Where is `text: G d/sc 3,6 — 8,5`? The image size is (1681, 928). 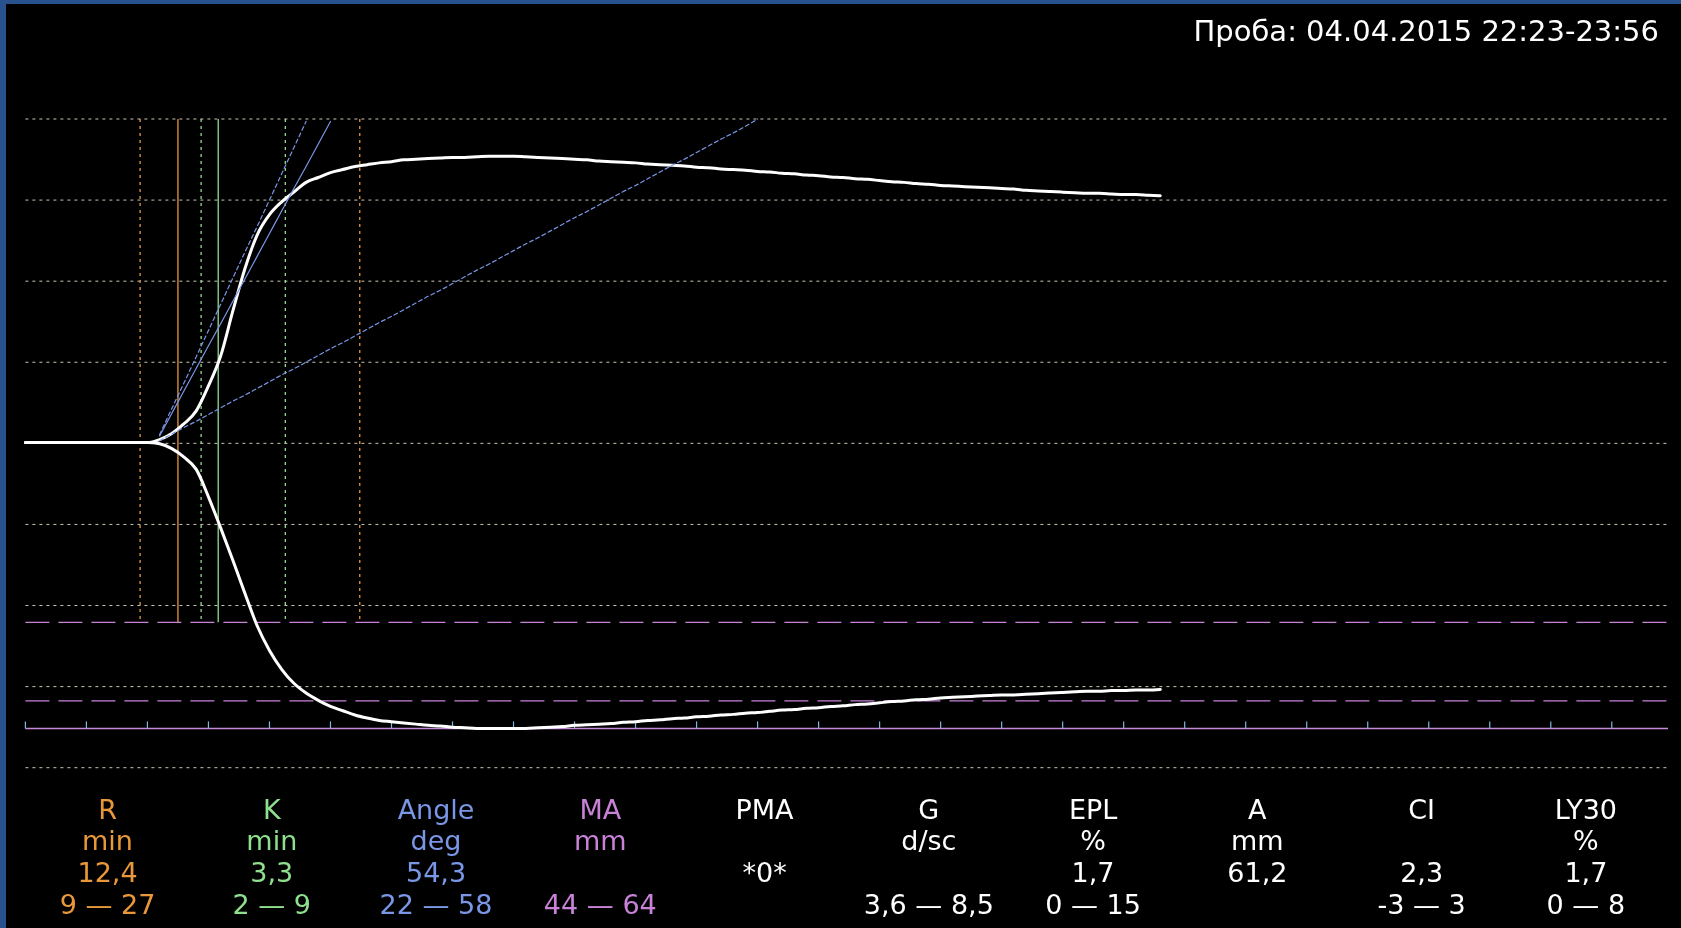
text: G d/sc 3,6 — 8,5 is located at coordinates (928, 856).